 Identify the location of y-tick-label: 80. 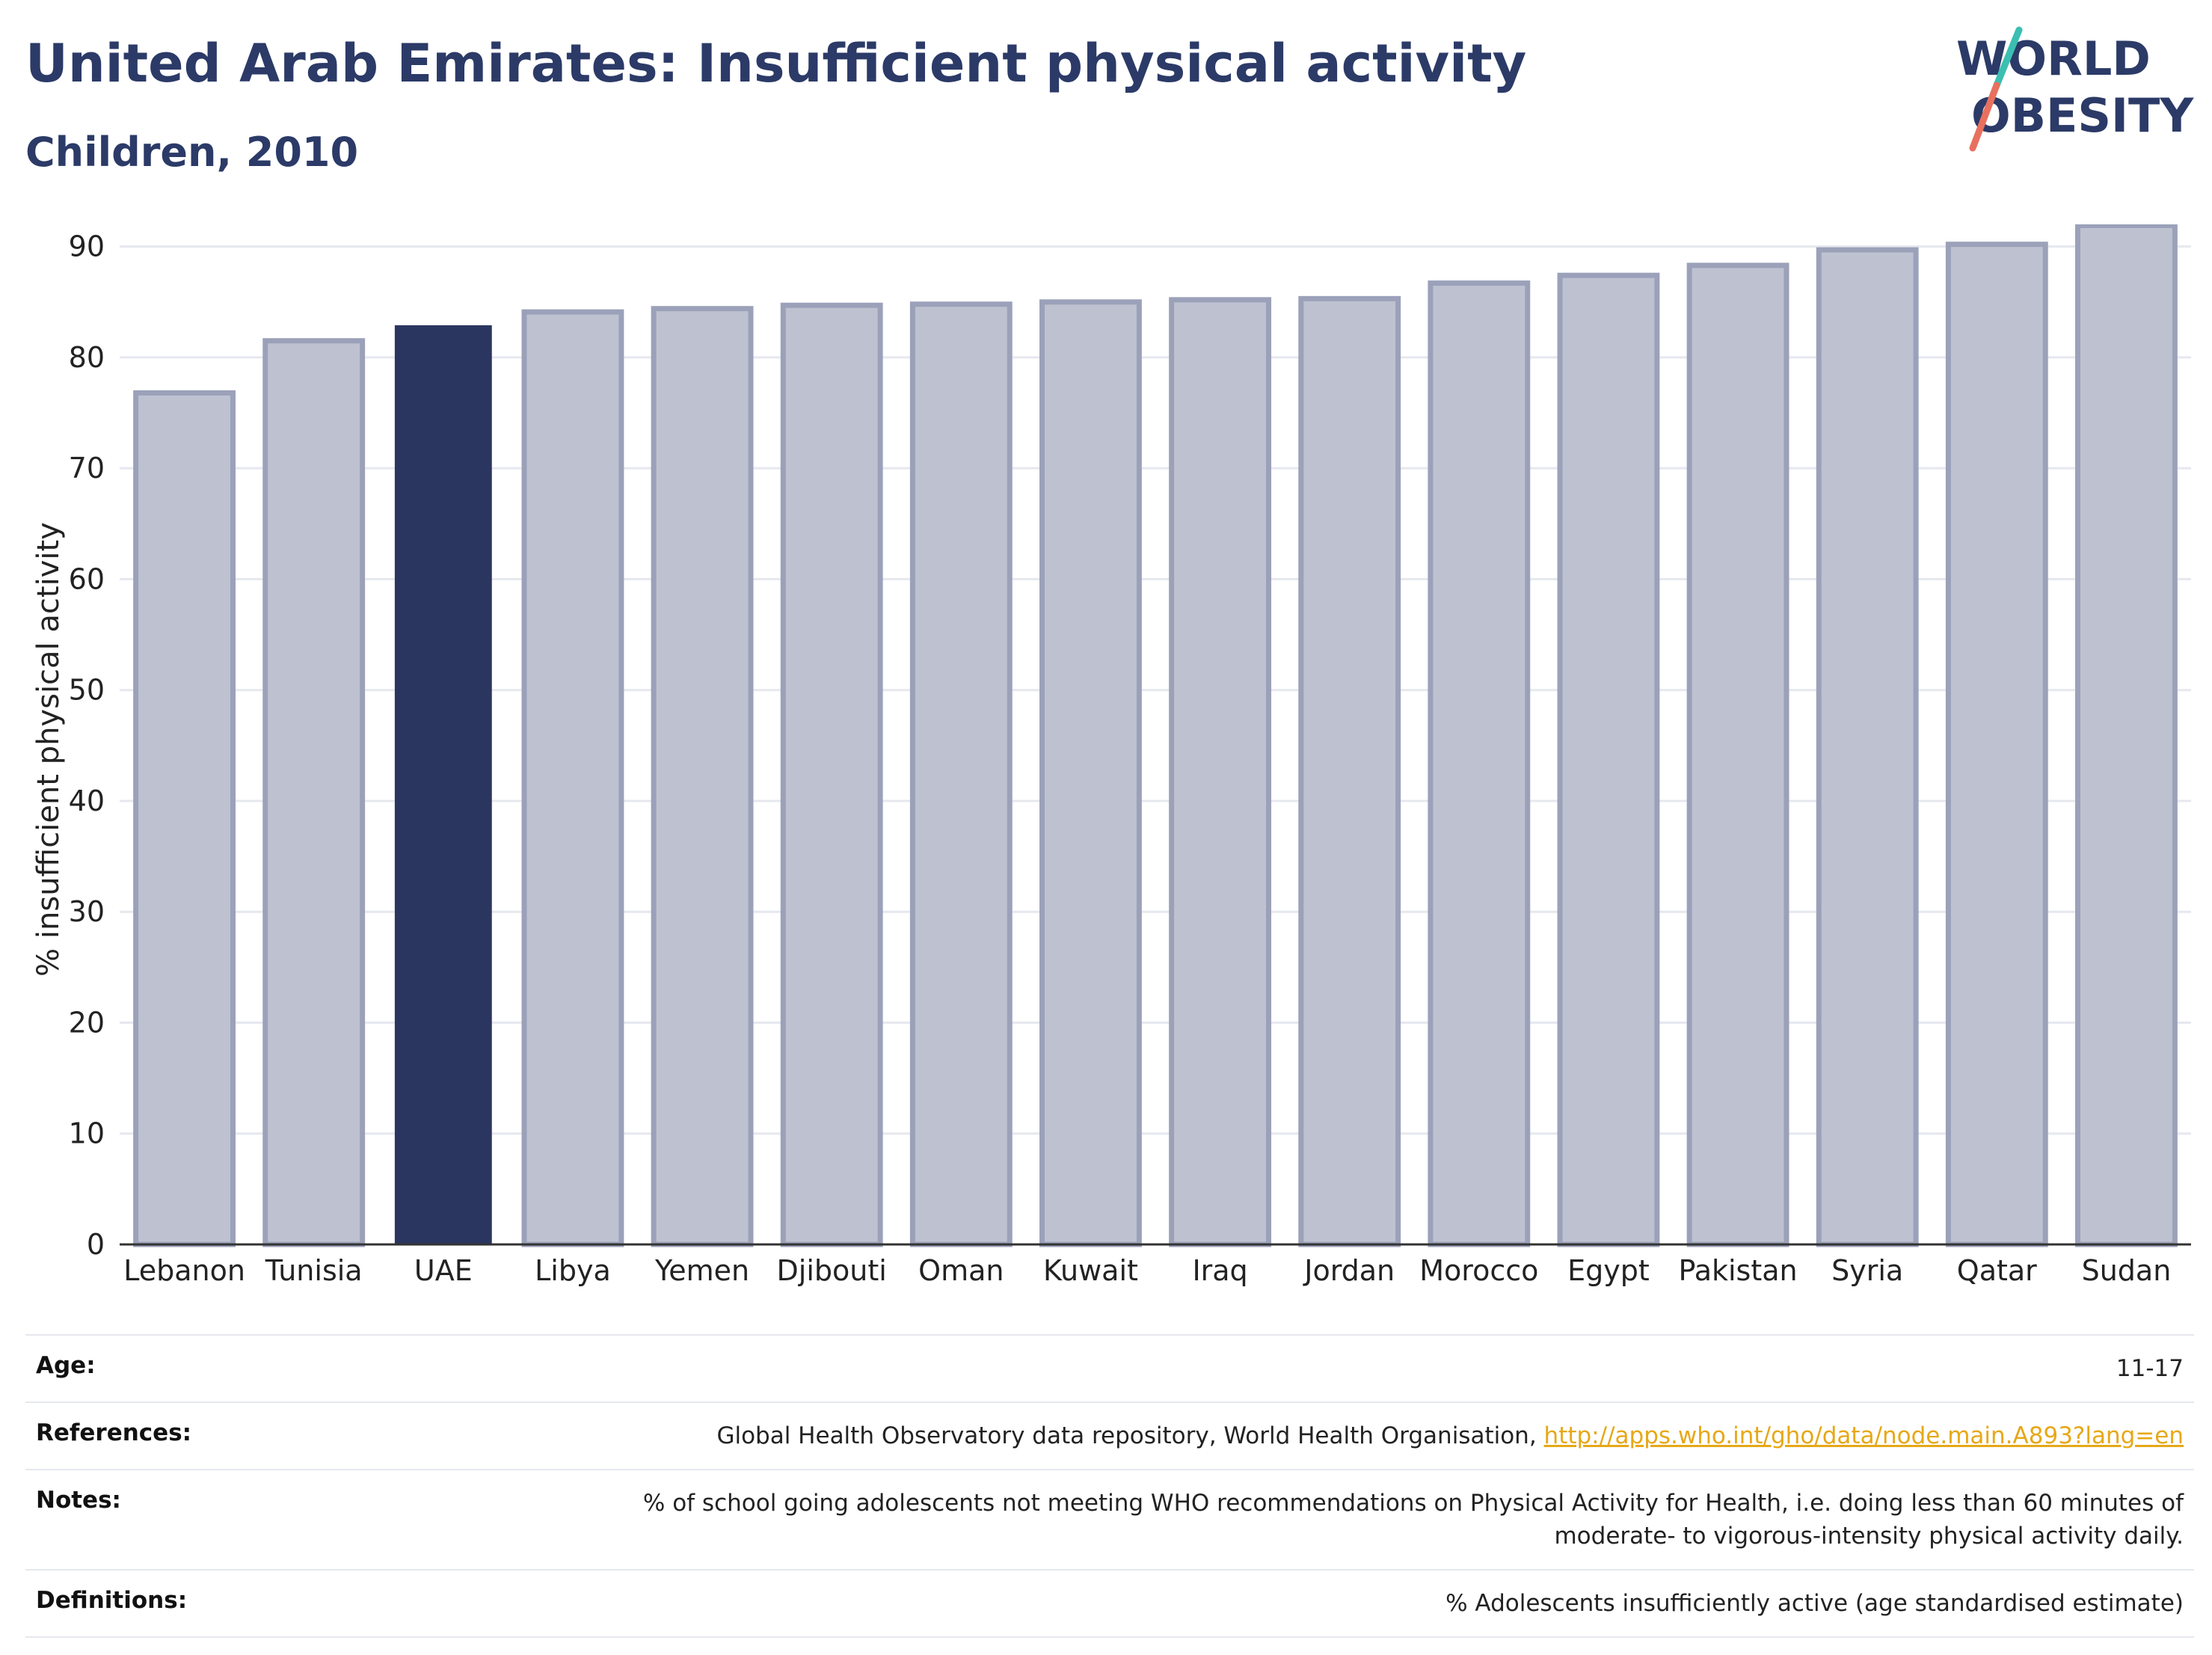
(87, 357).